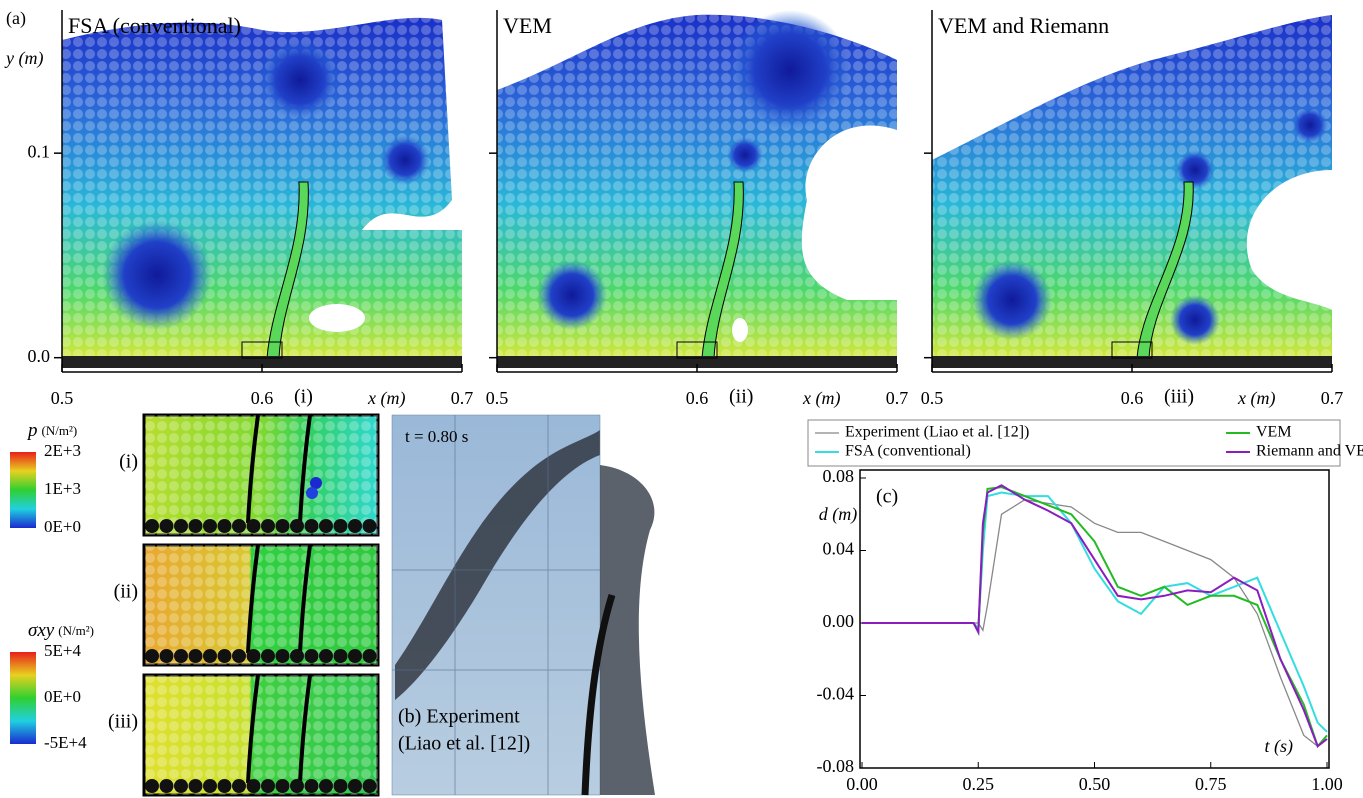  What do you see at coordinates (527, 25) in the screenshot?
I see `panel-title: VEM` at bounding box center [527, 25].